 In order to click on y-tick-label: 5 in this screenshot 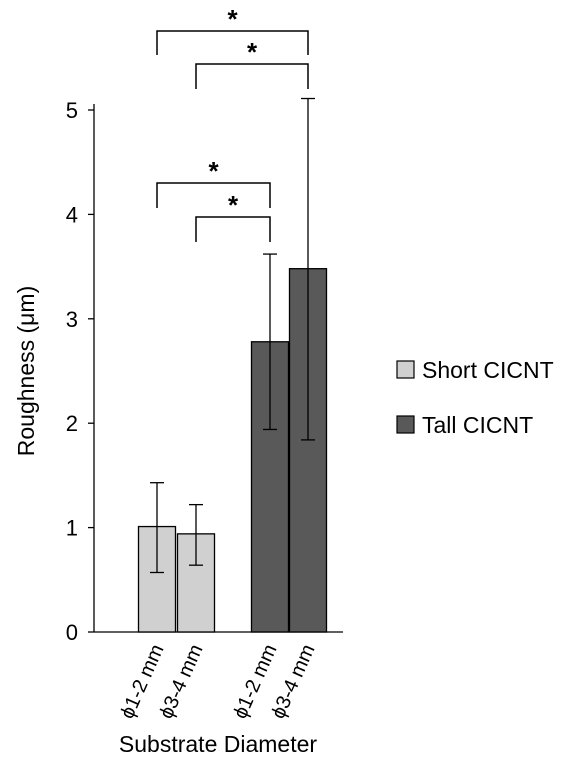, I will do `click(72, 110)`.